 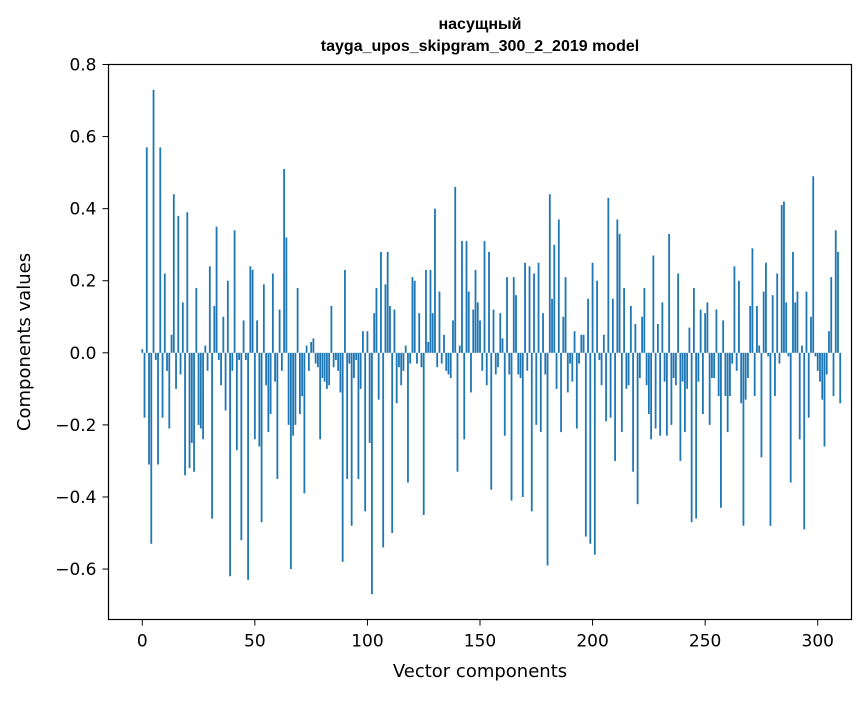 What do you see at coordinates (818, 642) in the screenshot?
I see `x-tick-label: 300` at bounding box center [818, 642].